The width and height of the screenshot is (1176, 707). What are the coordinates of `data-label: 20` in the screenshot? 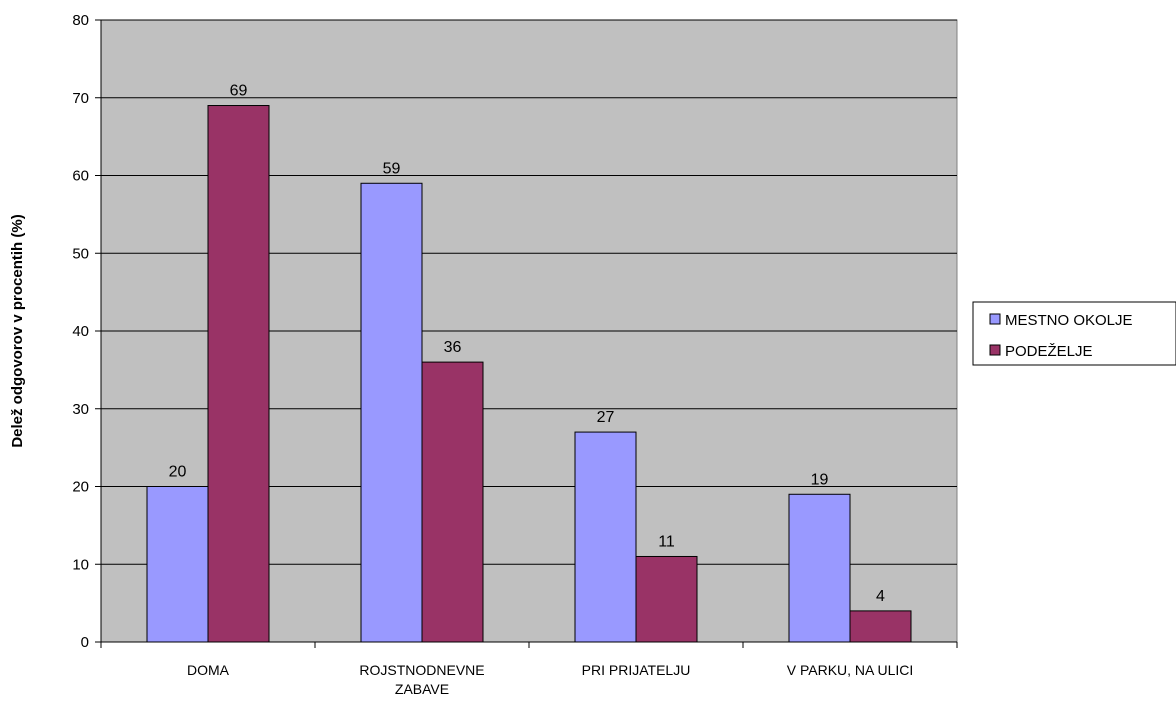 It's located at (178, 472).